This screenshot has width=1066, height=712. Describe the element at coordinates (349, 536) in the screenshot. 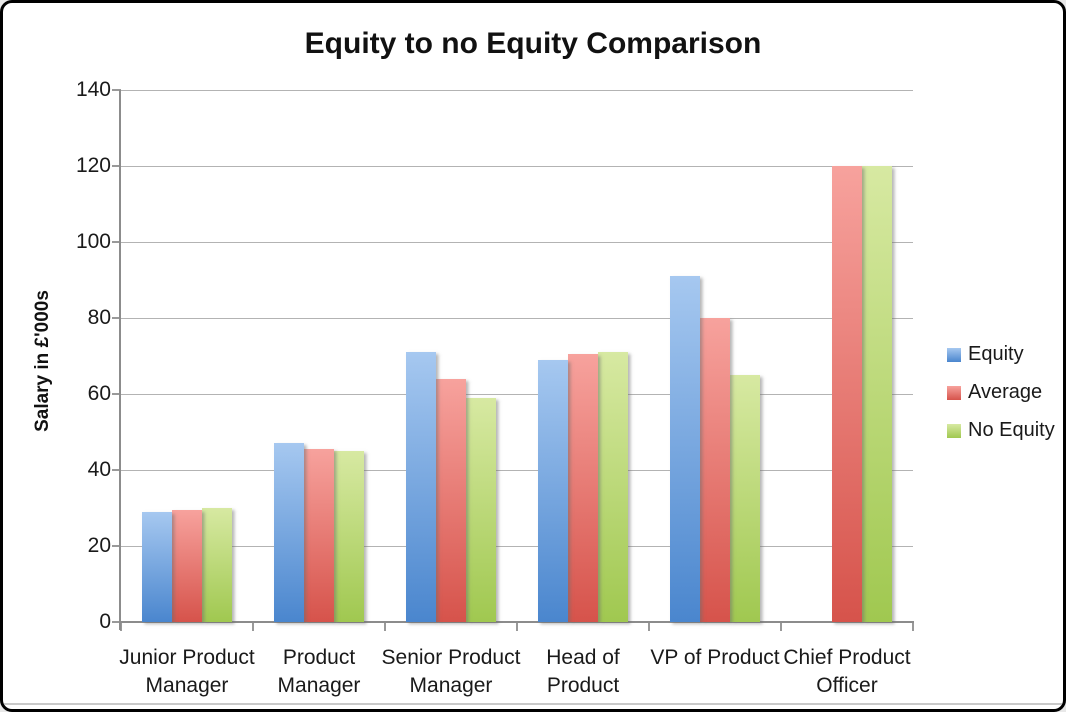

I see `bar-no-equity-product-manager` at that location.